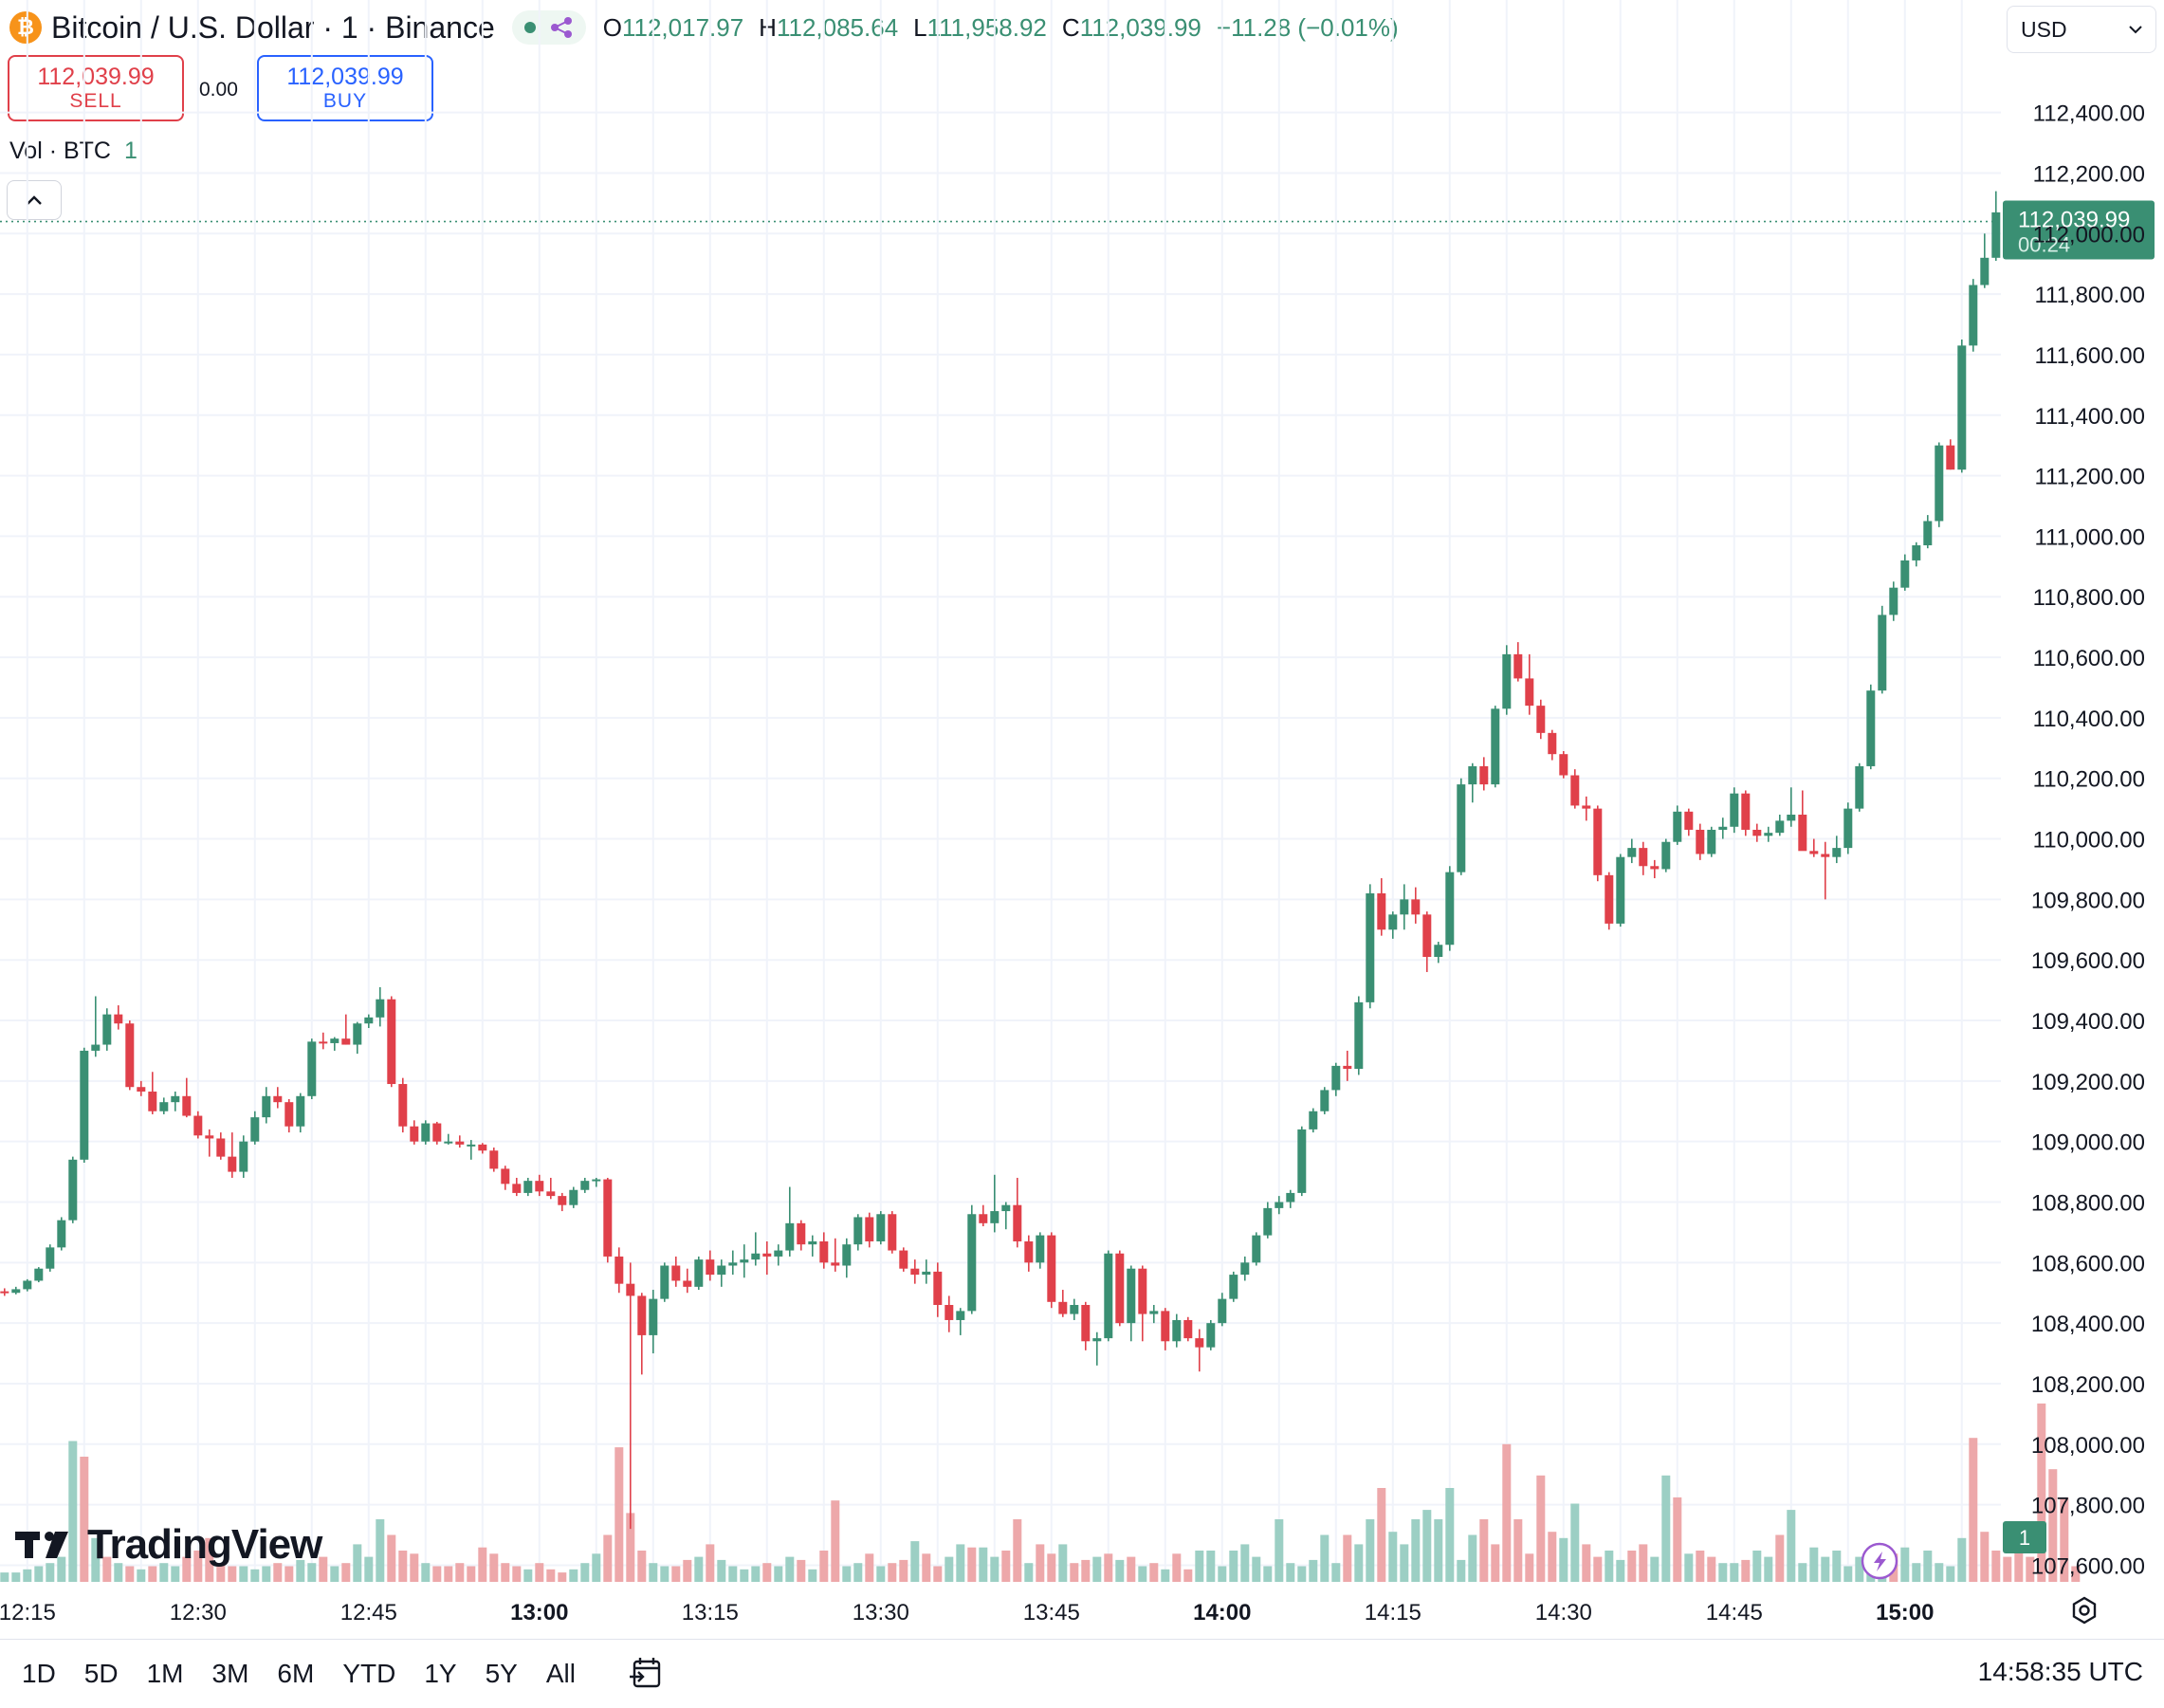 This screenshot has width=2164, height=1708. Describe the element at coordinates (2088, 1506) in the screenshot. I see `price-tick-label: 107,800.00` at that location.